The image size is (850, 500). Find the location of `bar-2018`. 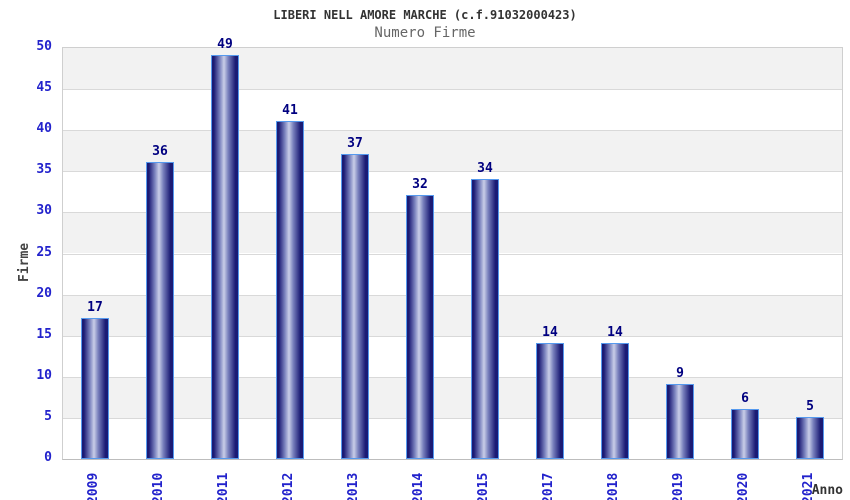

bar-2018 is located at coordinates (615, 401).